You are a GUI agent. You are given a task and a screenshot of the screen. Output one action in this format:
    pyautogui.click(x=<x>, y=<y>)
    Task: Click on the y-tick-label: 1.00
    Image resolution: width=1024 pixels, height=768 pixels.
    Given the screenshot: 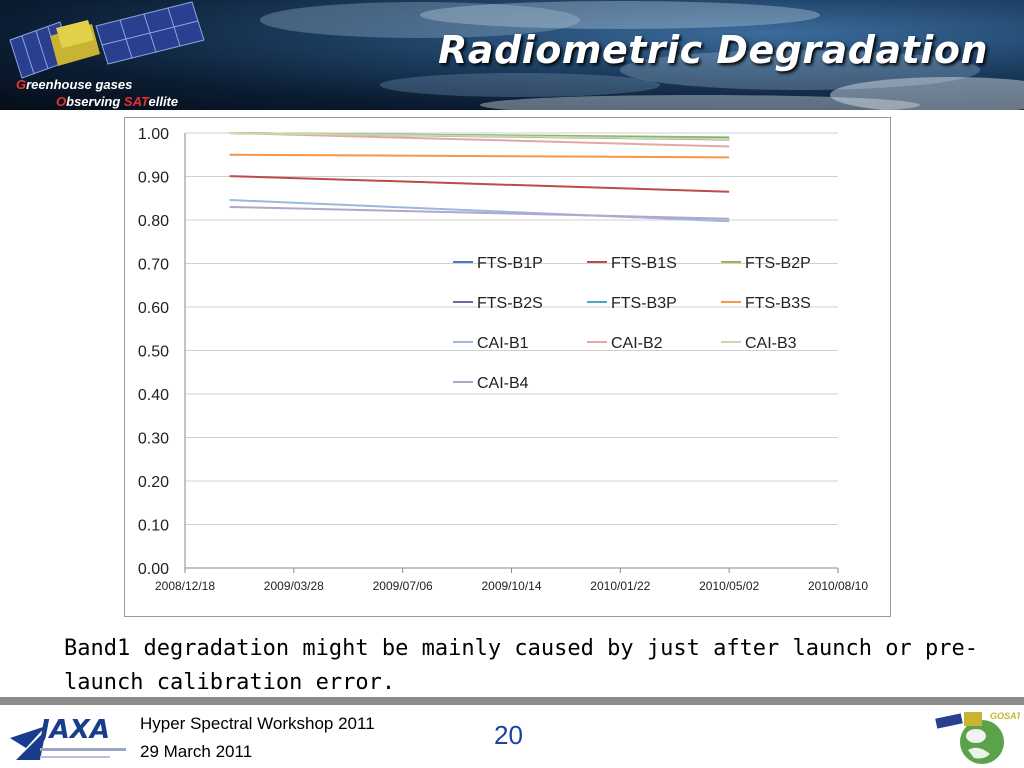 What is the action you would take?
    pyautogui.click(x=153, y=134)
    